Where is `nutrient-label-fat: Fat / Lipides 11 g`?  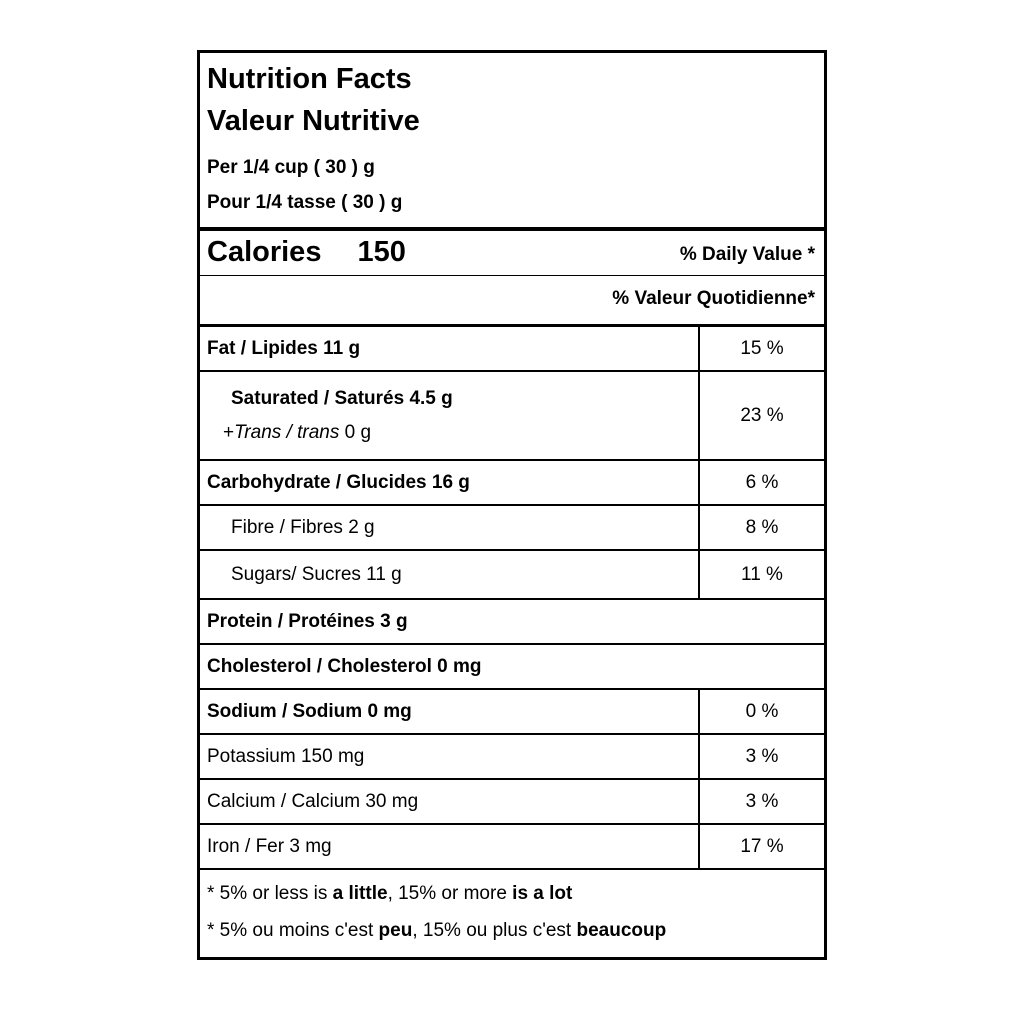
nutrient-label-fat: Fat / Lipides 11 g is located at coordinates (284, 348).